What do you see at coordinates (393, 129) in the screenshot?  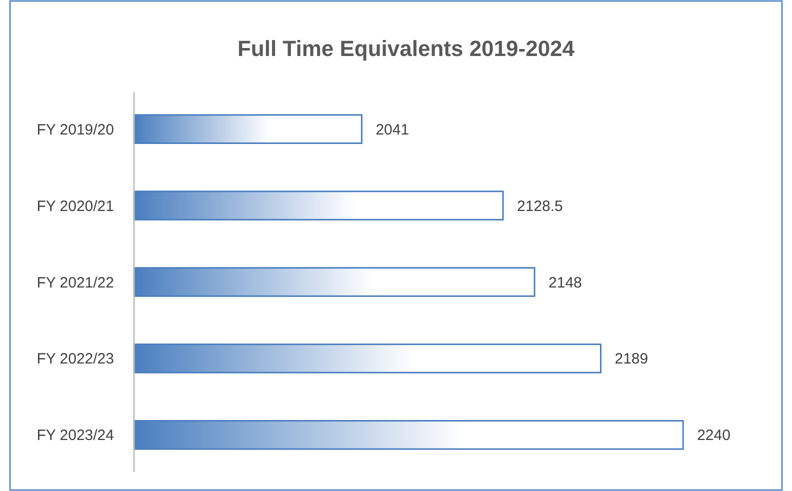 I see `data-label: 2041` at bounding box center [393, 129].